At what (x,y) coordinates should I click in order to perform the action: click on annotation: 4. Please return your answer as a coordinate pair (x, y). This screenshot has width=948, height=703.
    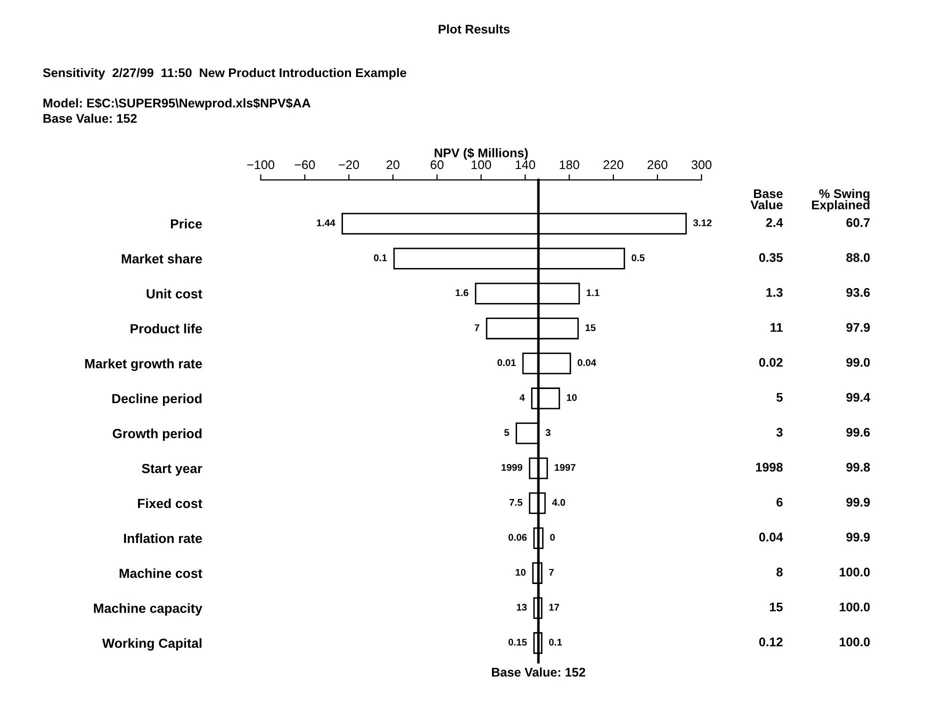
    Looking at the image, I should click on (522, 397).